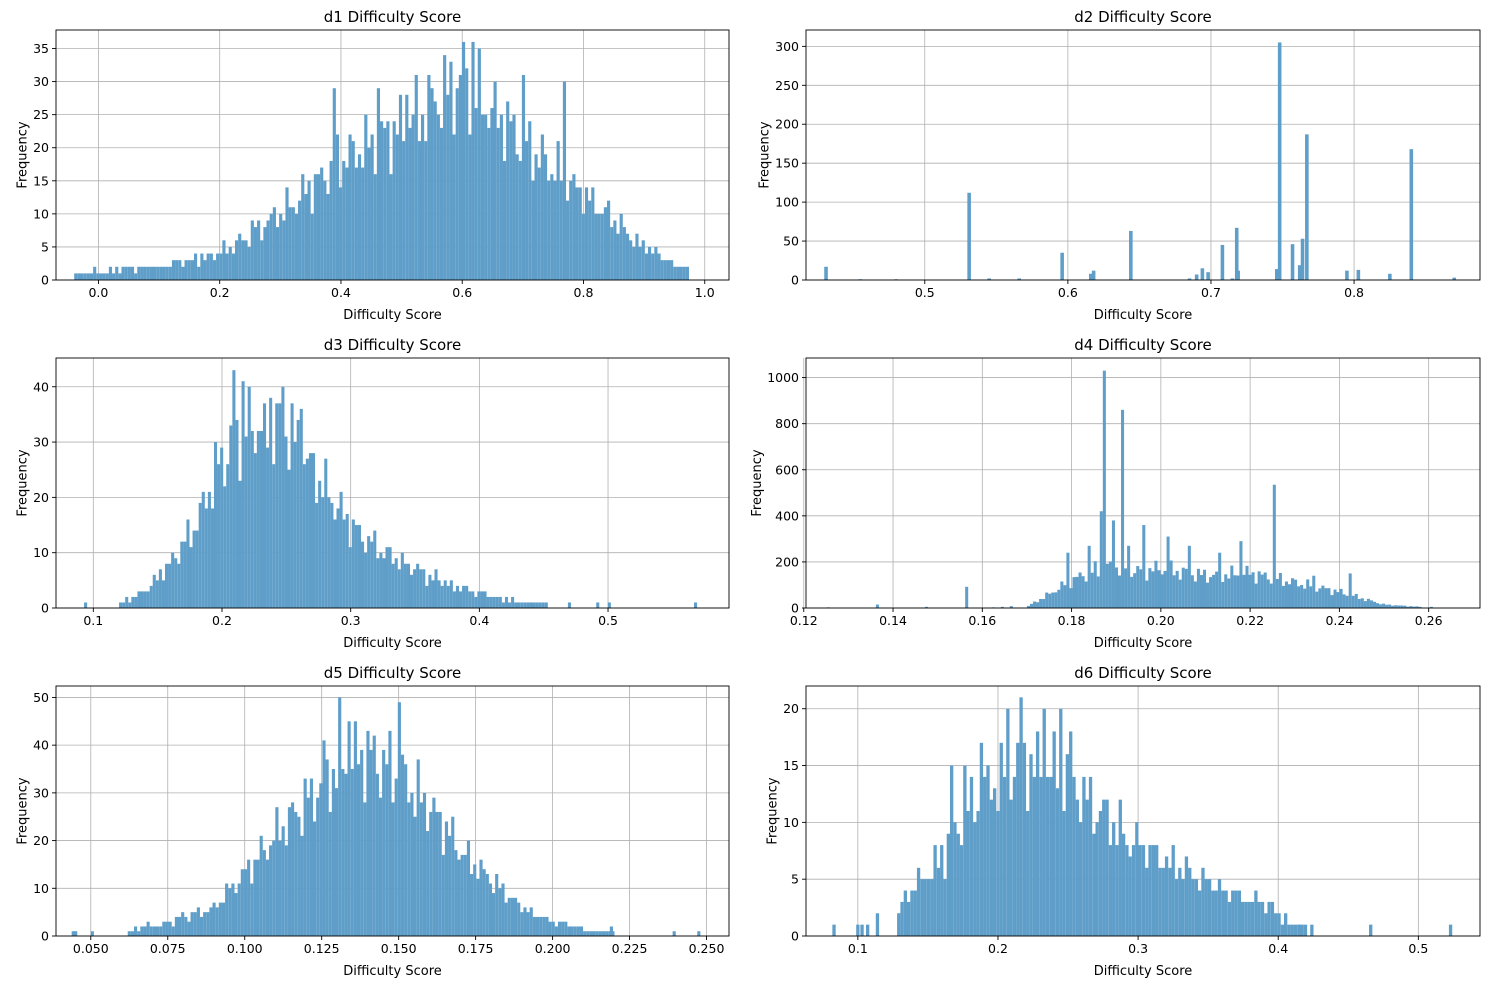 This screenshot has height=989, width=1489. I want to click on histogram-bars, so click(1129, 489).